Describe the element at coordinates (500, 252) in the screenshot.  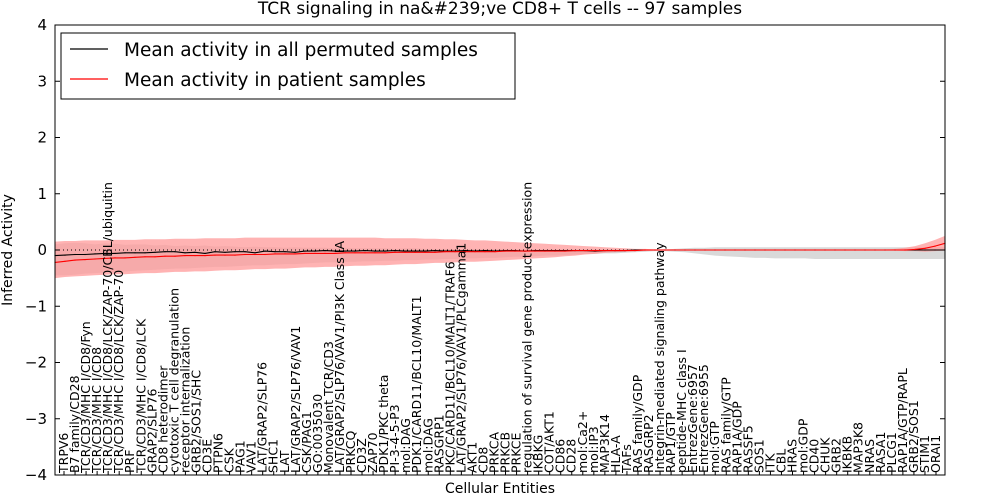
I see `line-patient` at that location.